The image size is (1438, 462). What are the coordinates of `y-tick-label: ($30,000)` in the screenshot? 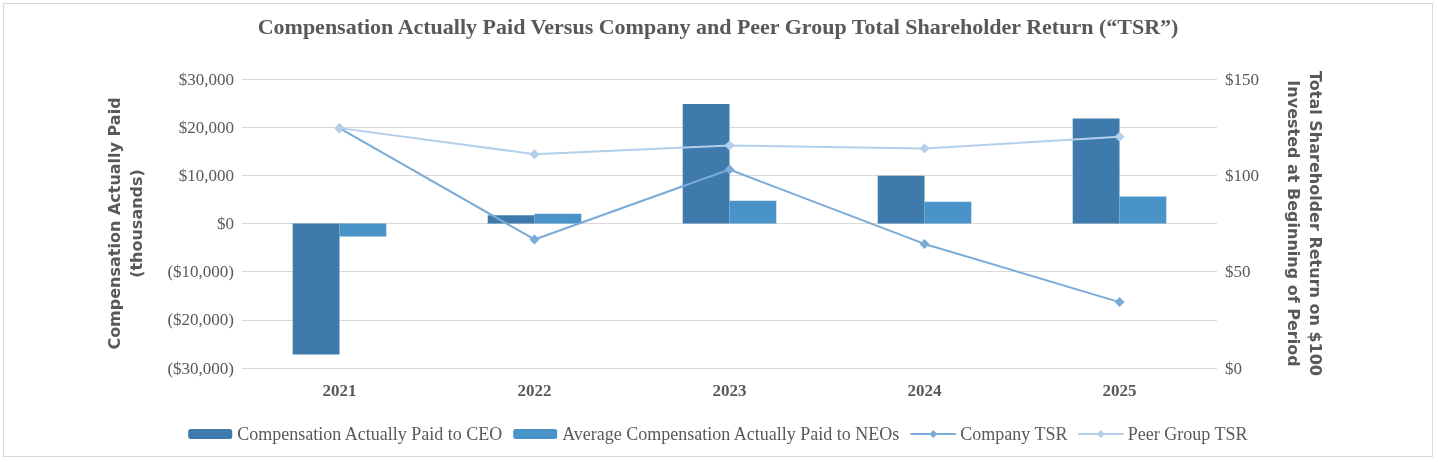 It's located at (200, 368).